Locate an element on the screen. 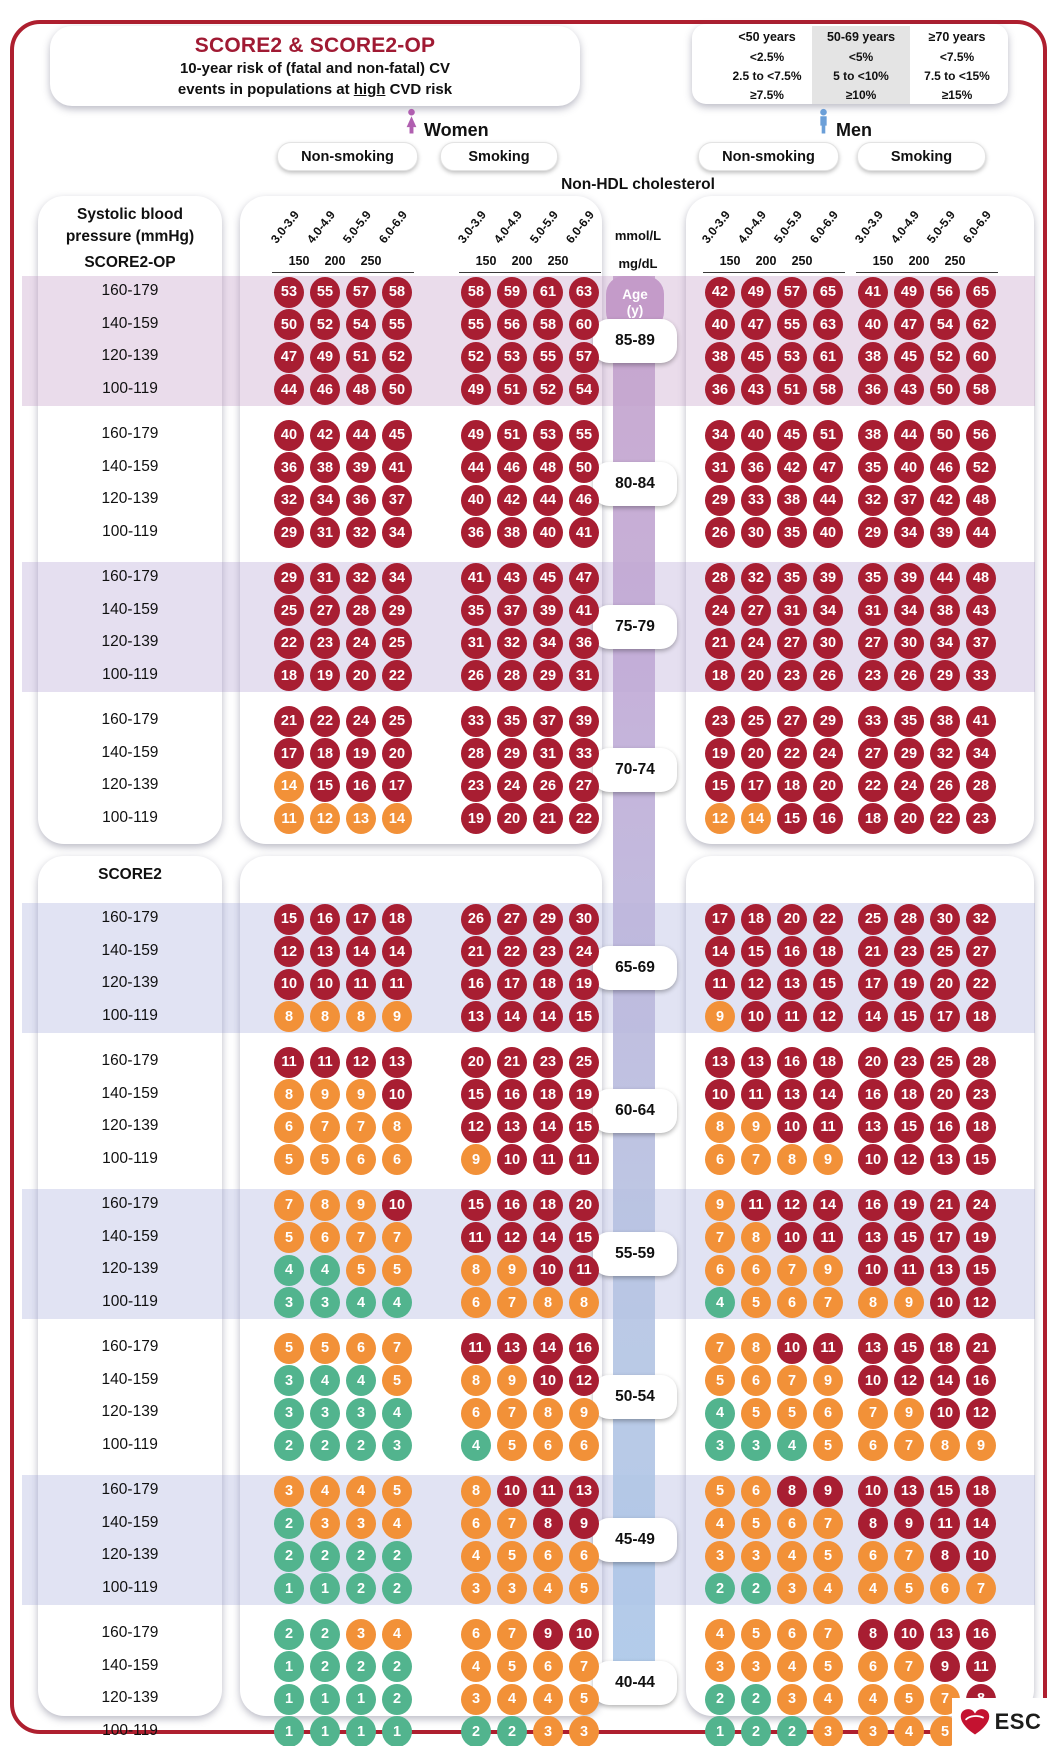 Image resolution: width=1057 pixels, height=1746 pixels. risk-cell: 22 is located at coordinates (792, 753).